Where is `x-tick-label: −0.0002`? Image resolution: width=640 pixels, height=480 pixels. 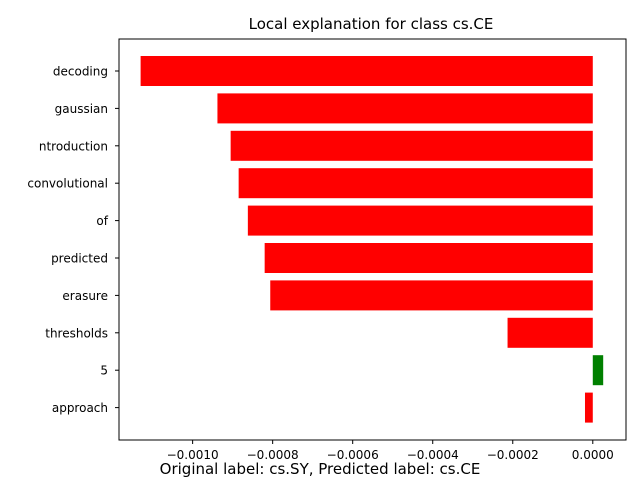 x-tick-label: −0.0002 is located at coordinates (513, 455).